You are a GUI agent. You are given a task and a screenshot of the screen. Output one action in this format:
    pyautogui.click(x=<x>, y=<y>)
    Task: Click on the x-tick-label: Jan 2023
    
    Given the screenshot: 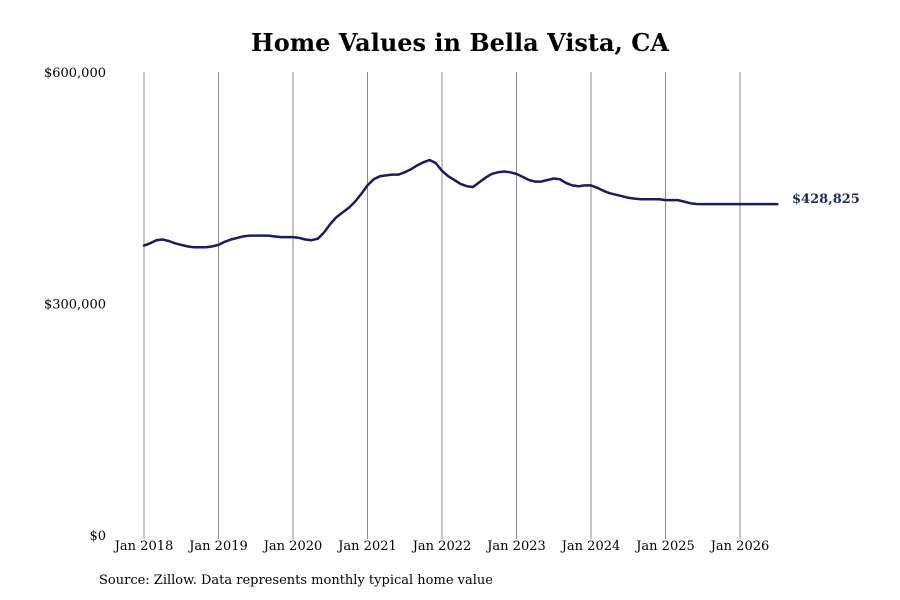 What is the action you would take?
    pyautogui.click(x=515, y=546)
    